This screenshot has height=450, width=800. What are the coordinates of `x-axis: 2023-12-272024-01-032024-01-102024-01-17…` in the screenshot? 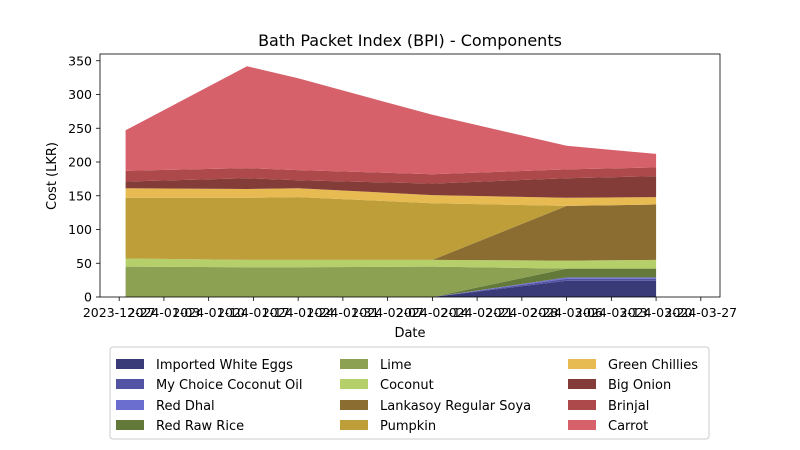 It's located at (410, 308).